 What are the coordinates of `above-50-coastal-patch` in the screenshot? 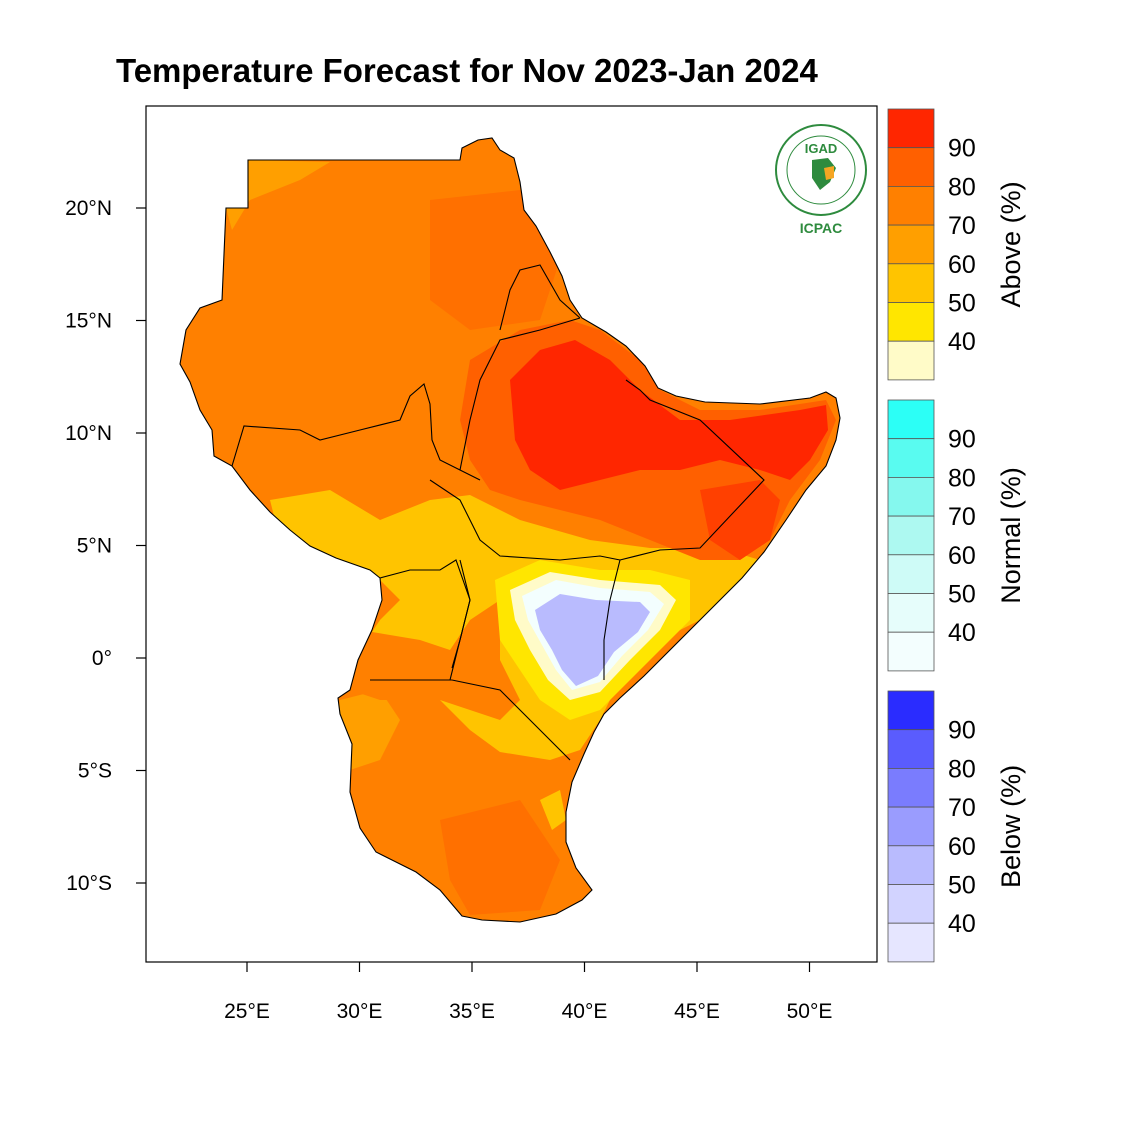 It's located at (553, 810).